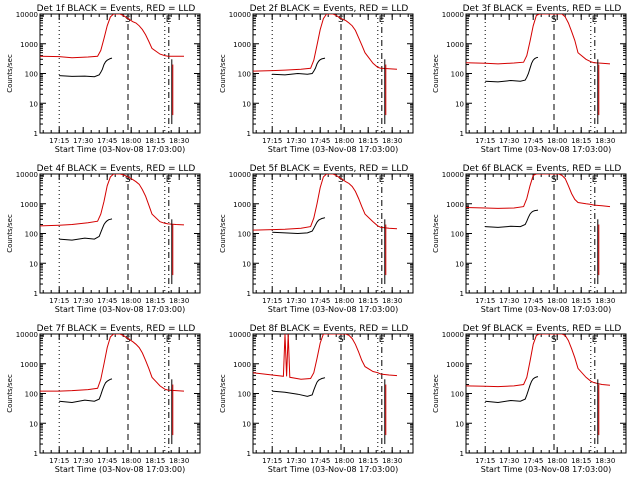 The height and width of the screenshot is (480, 640). What do you see at coordinates (329, 329) in the screenshot?
I see `panel-title: Det 8f BLACK = Events, RED = LLD` at bounding box center [329, 329].